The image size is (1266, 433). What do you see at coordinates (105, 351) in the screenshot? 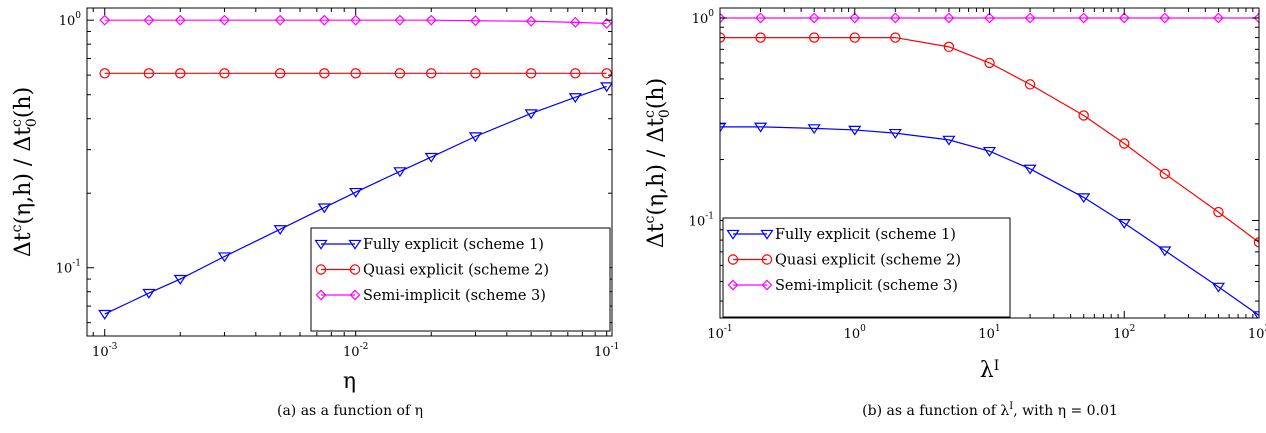
I see `x-tick-label: 10⁻³` at bounding box center [105, 351].